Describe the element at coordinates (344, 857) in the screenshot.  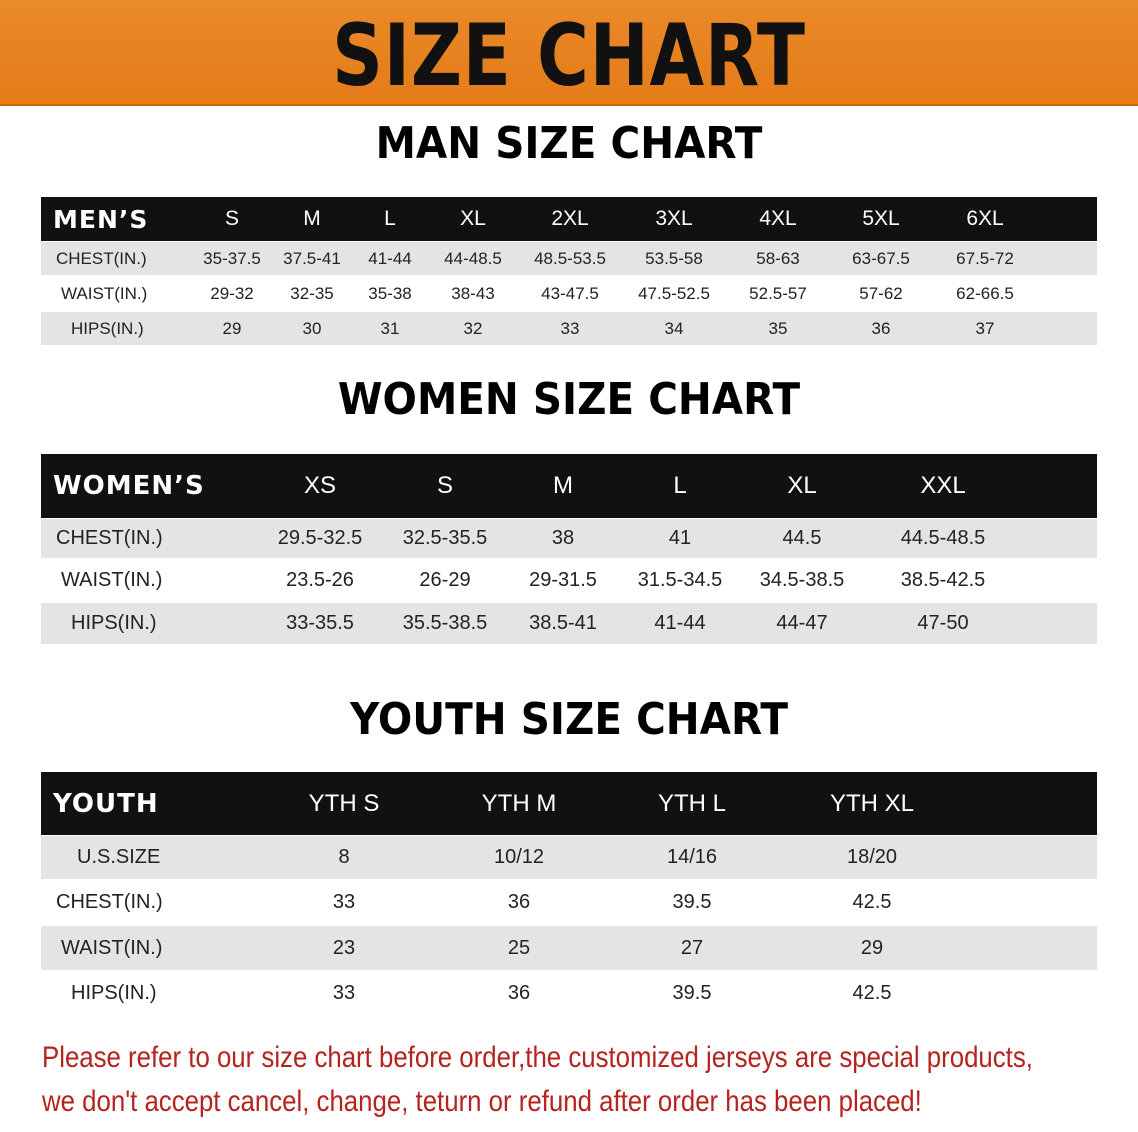
I see `table-cell: 8` at that location.